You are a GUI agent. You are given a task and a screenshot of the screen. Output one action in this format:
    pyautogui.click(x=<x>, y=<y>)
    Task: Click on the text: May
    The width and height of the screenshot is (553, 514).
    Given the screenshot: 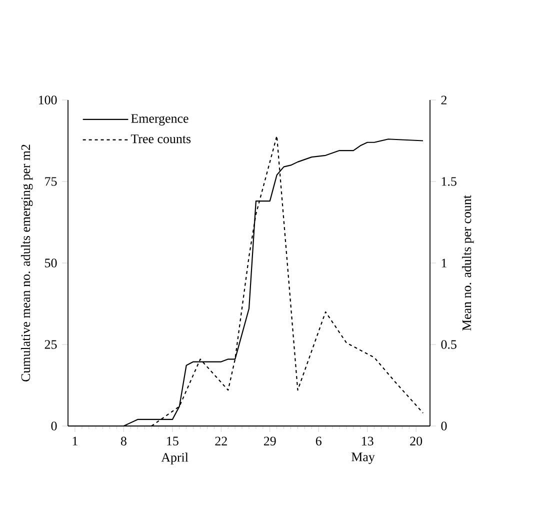 What is the action you would take?
    pyautogui.click(x=363, y=458)
    